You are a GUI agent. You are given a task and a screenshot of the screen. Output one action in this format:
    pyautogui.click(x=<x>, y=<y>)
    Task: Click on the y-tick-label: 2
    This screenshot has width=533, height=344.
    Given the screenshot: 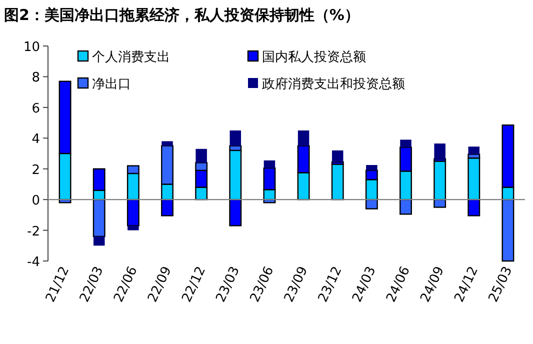 What is the action you would take?
    pyautogui.click(x=36, y=170)
    